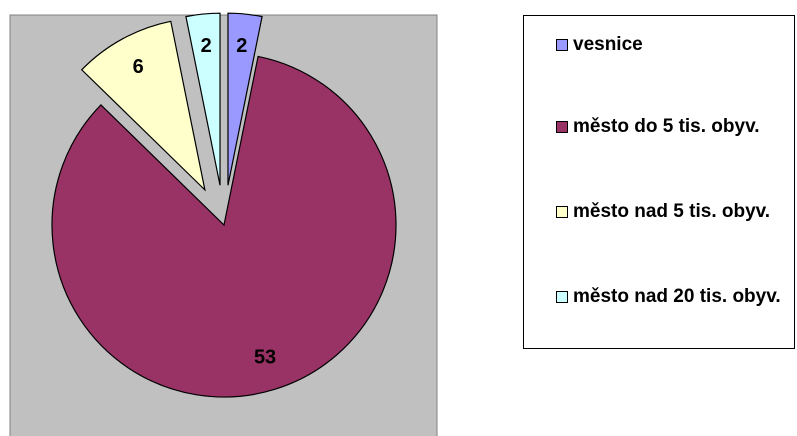 The height and width of the screenshot is (436, 797). Describe the element at coordinates (138, 67) in the screenshot. I see `data-label: 6` at that location.